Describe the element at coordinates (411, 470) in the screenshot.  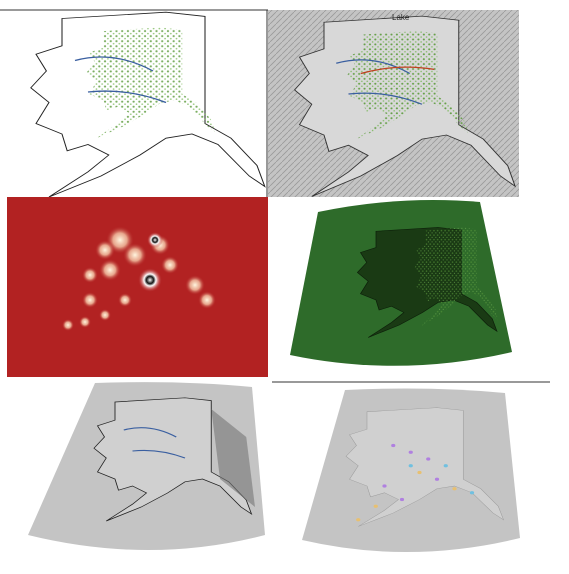
I see `panel-points-map` at that location.